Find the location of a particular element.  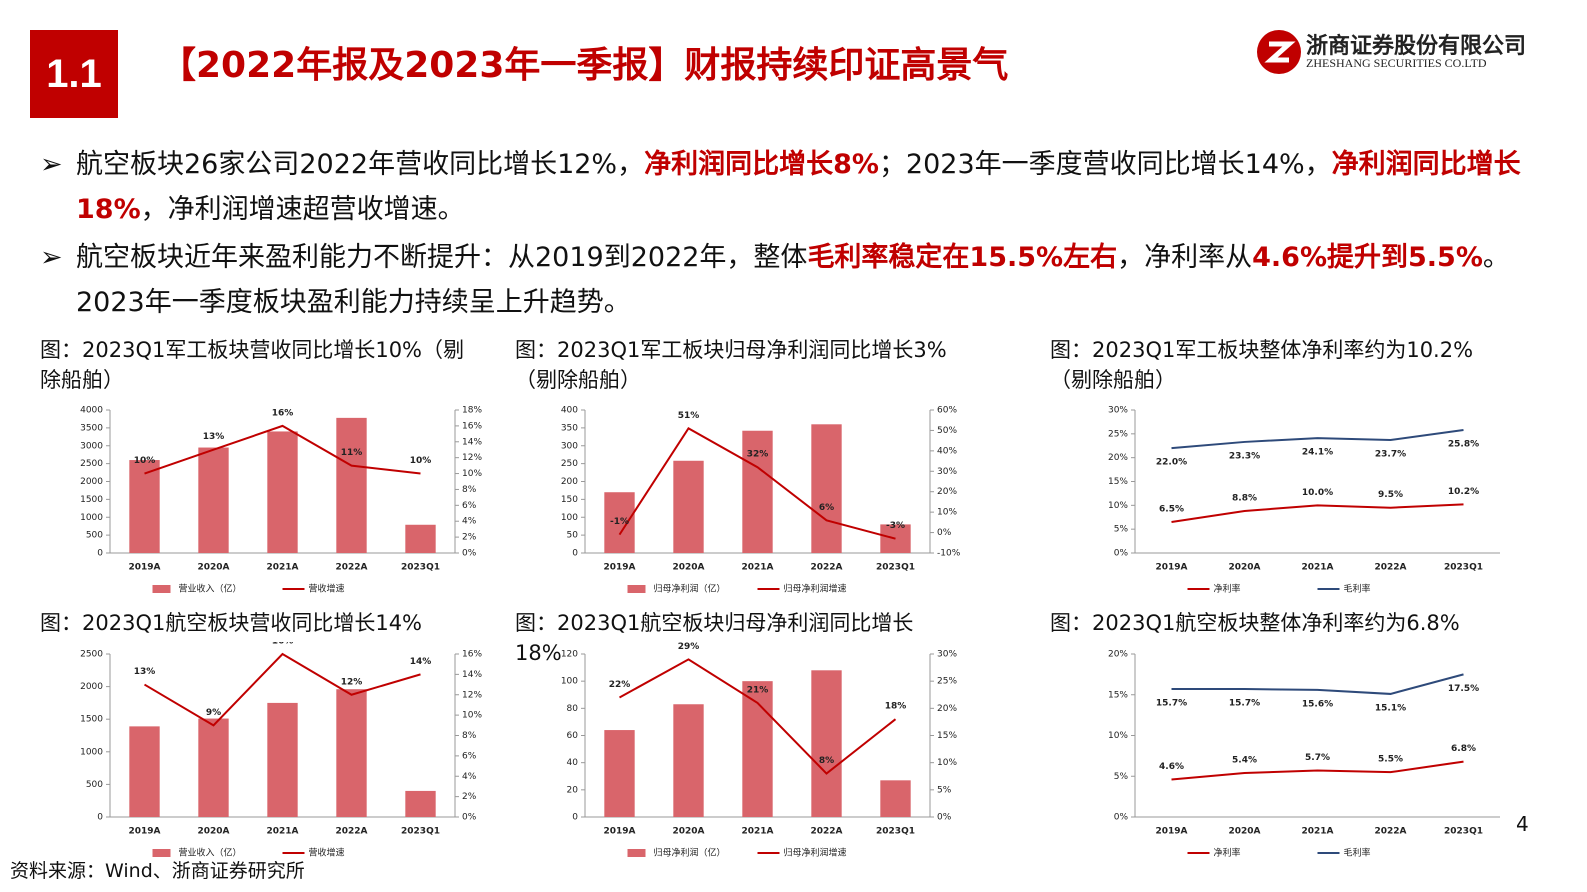

legend-label: 营业收入（亿） is located at coordinates (210, 589).